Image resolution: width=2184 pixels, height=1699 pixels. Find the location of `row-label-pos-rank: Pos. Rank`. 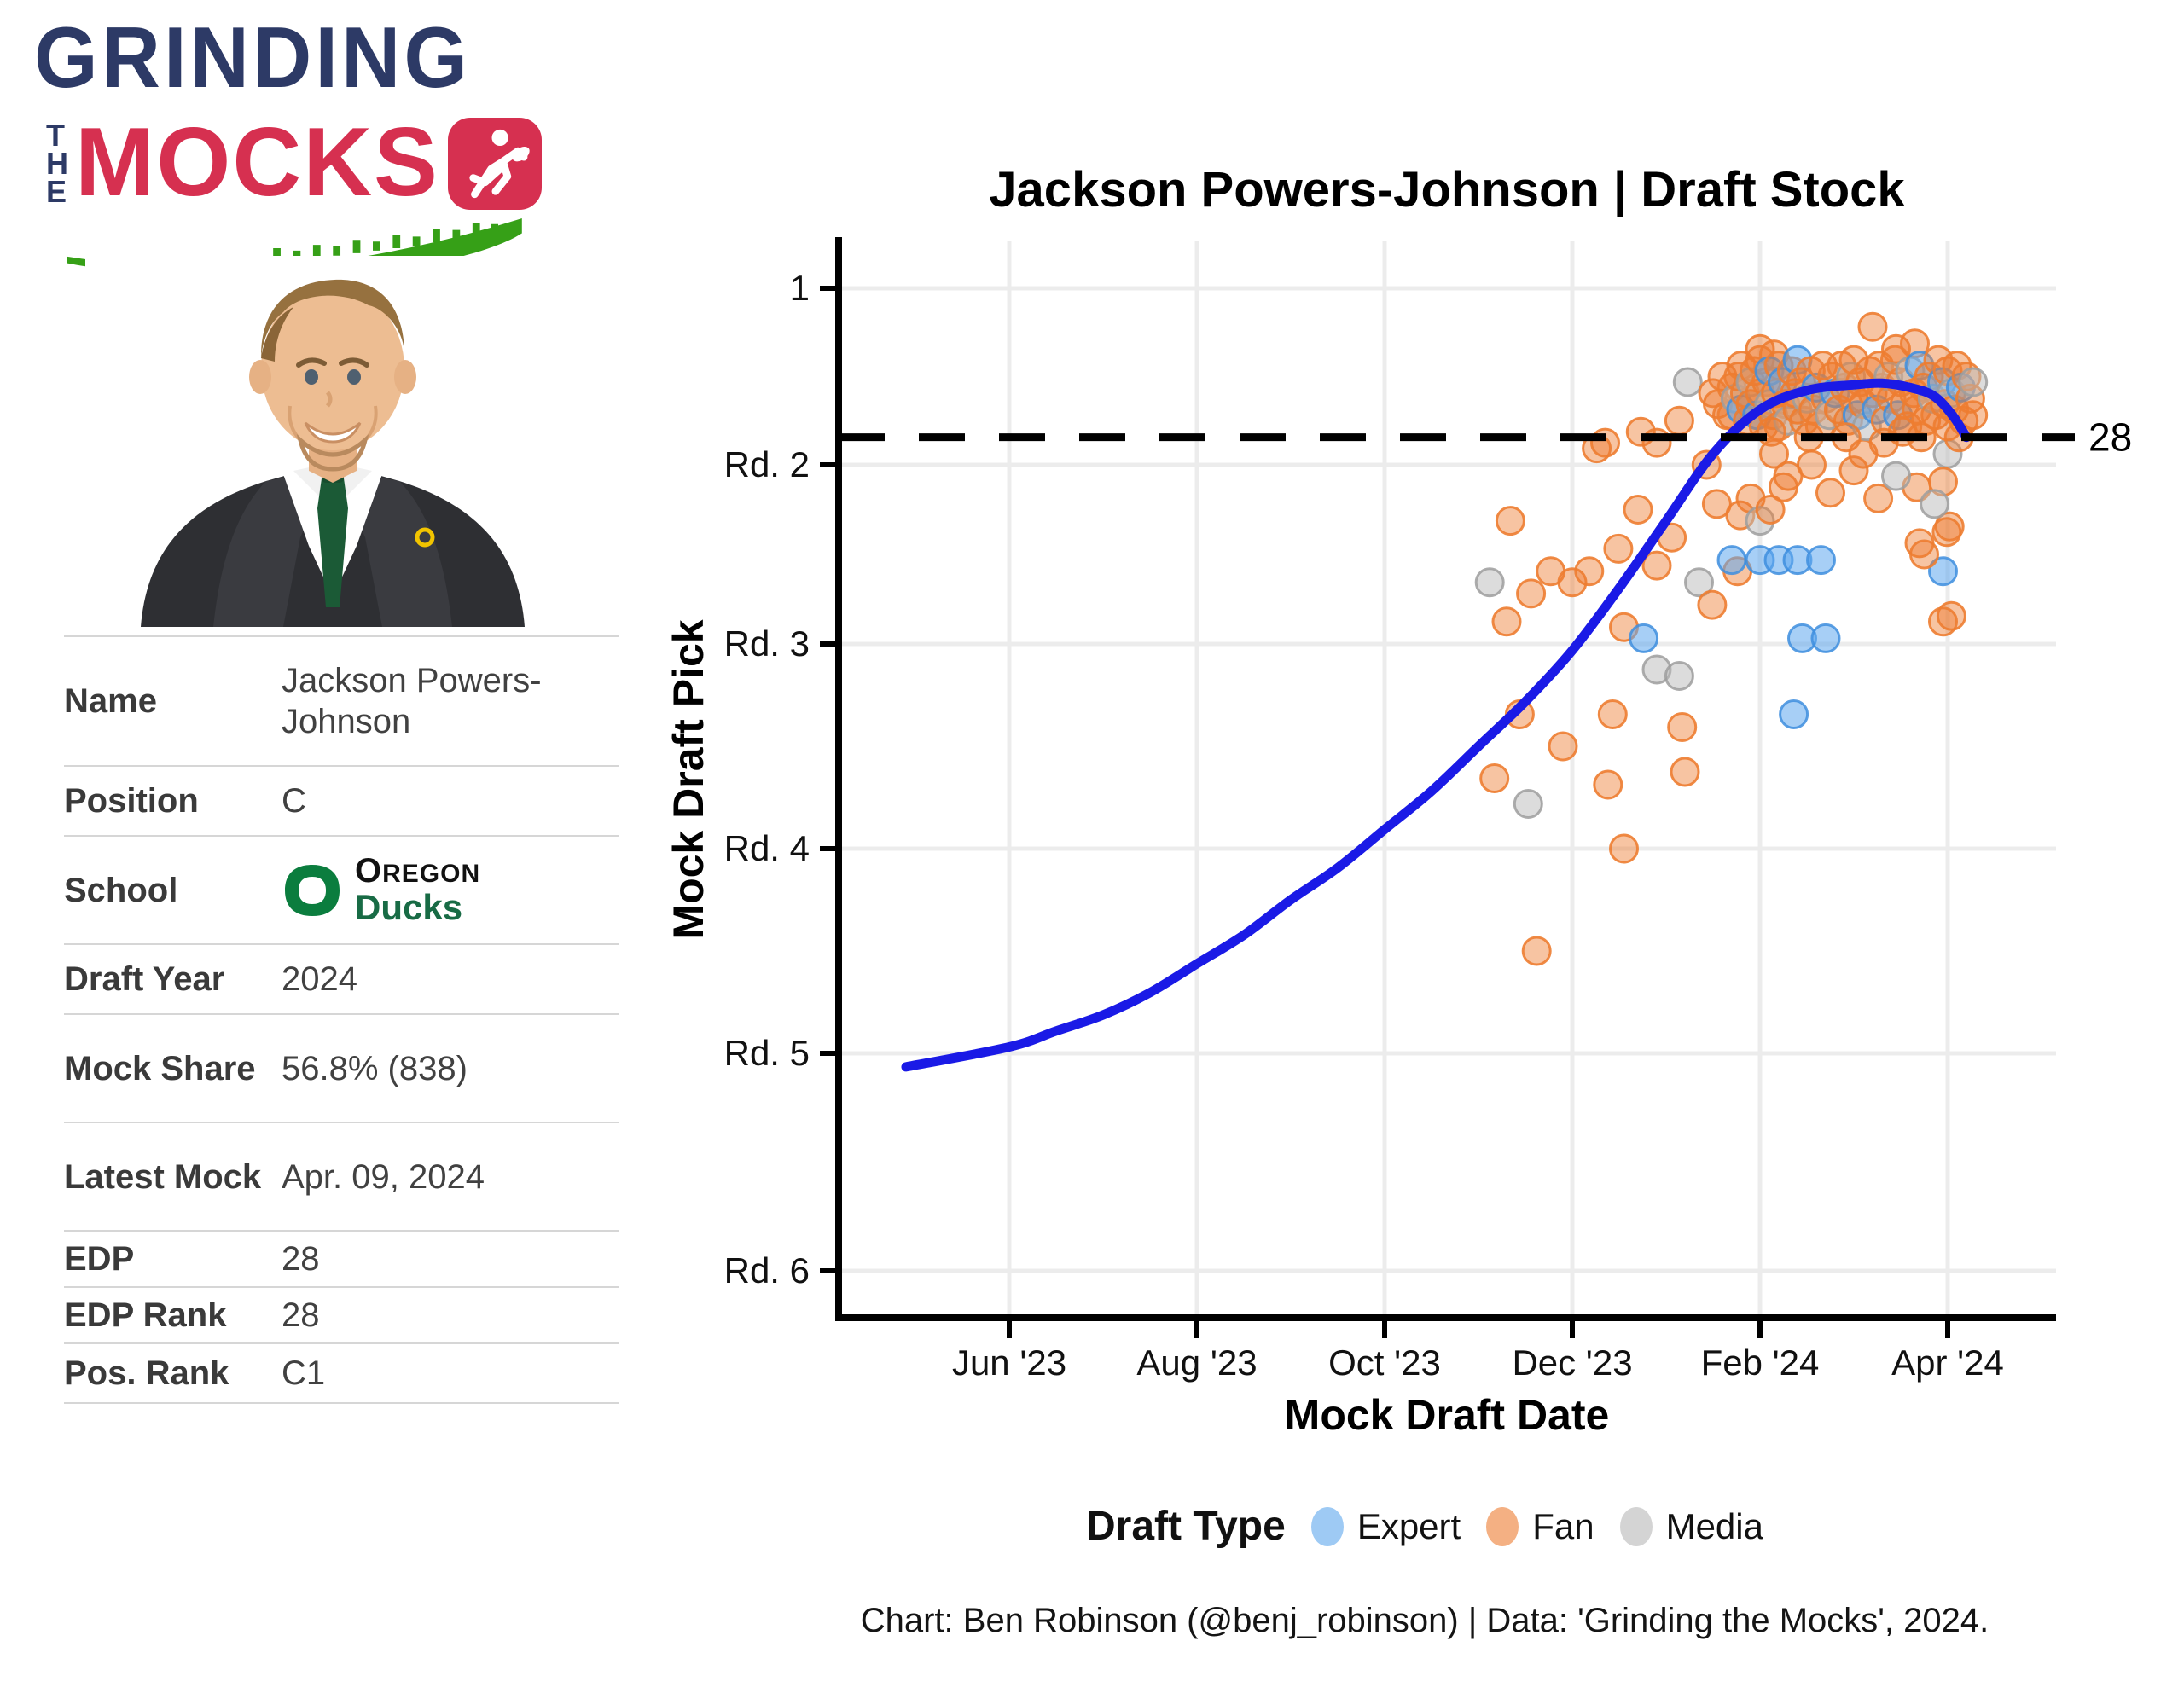

row-label-pos-rank: Pos. Rank is located at coordinates (147, 1373).